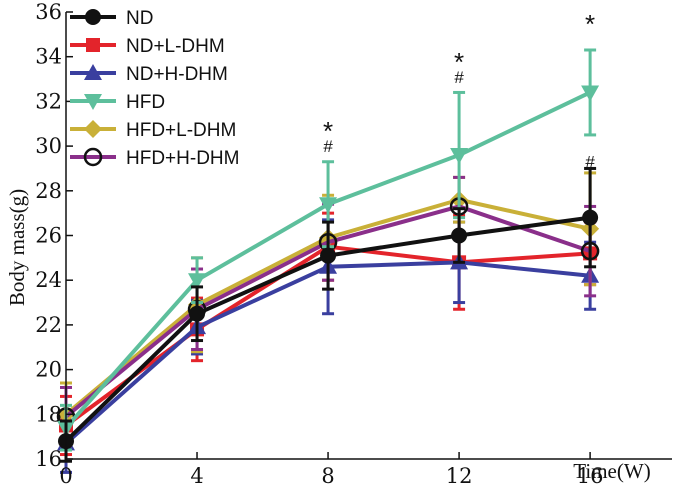 The height and width of the screenshot is (489, 700). Describe the element at coordinates (175, 46) in the screenshot. I see `legend-label: ND+L-DHM` at that location.